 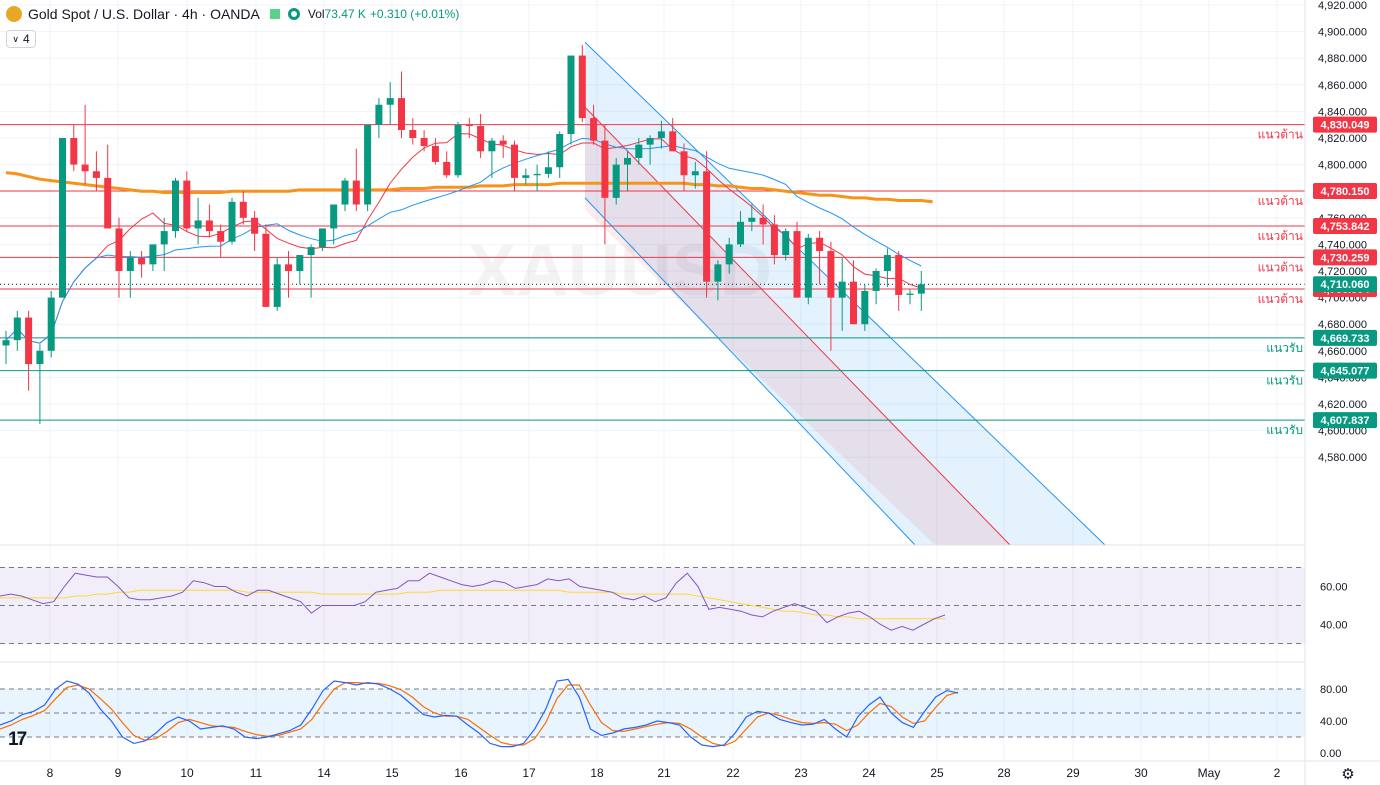 What do you see at coordinates (144, 14) in the screenshot?
I see `symbol-title: Gold Spot / U.S. Dollar · 4h · OANDA` at bounding box center [144, 14].